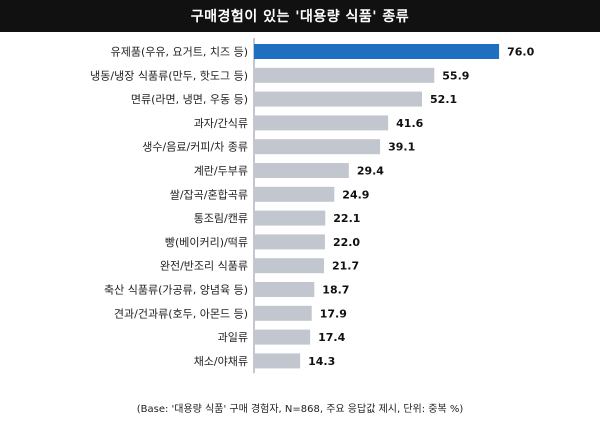 The width and height of the screenshot is (600, 429). What do you see at coordinates (333, 313) in the screenshot?
I see `data-label: 17.9` at bounding box center [333, 313].